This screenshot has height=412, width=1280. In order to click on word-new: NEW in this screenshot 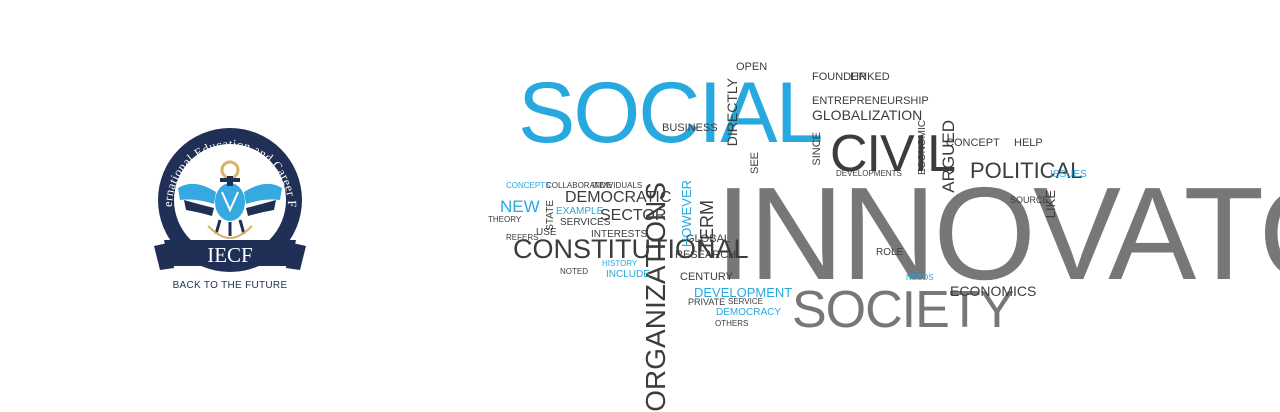, I will do `click(520, 206)`.